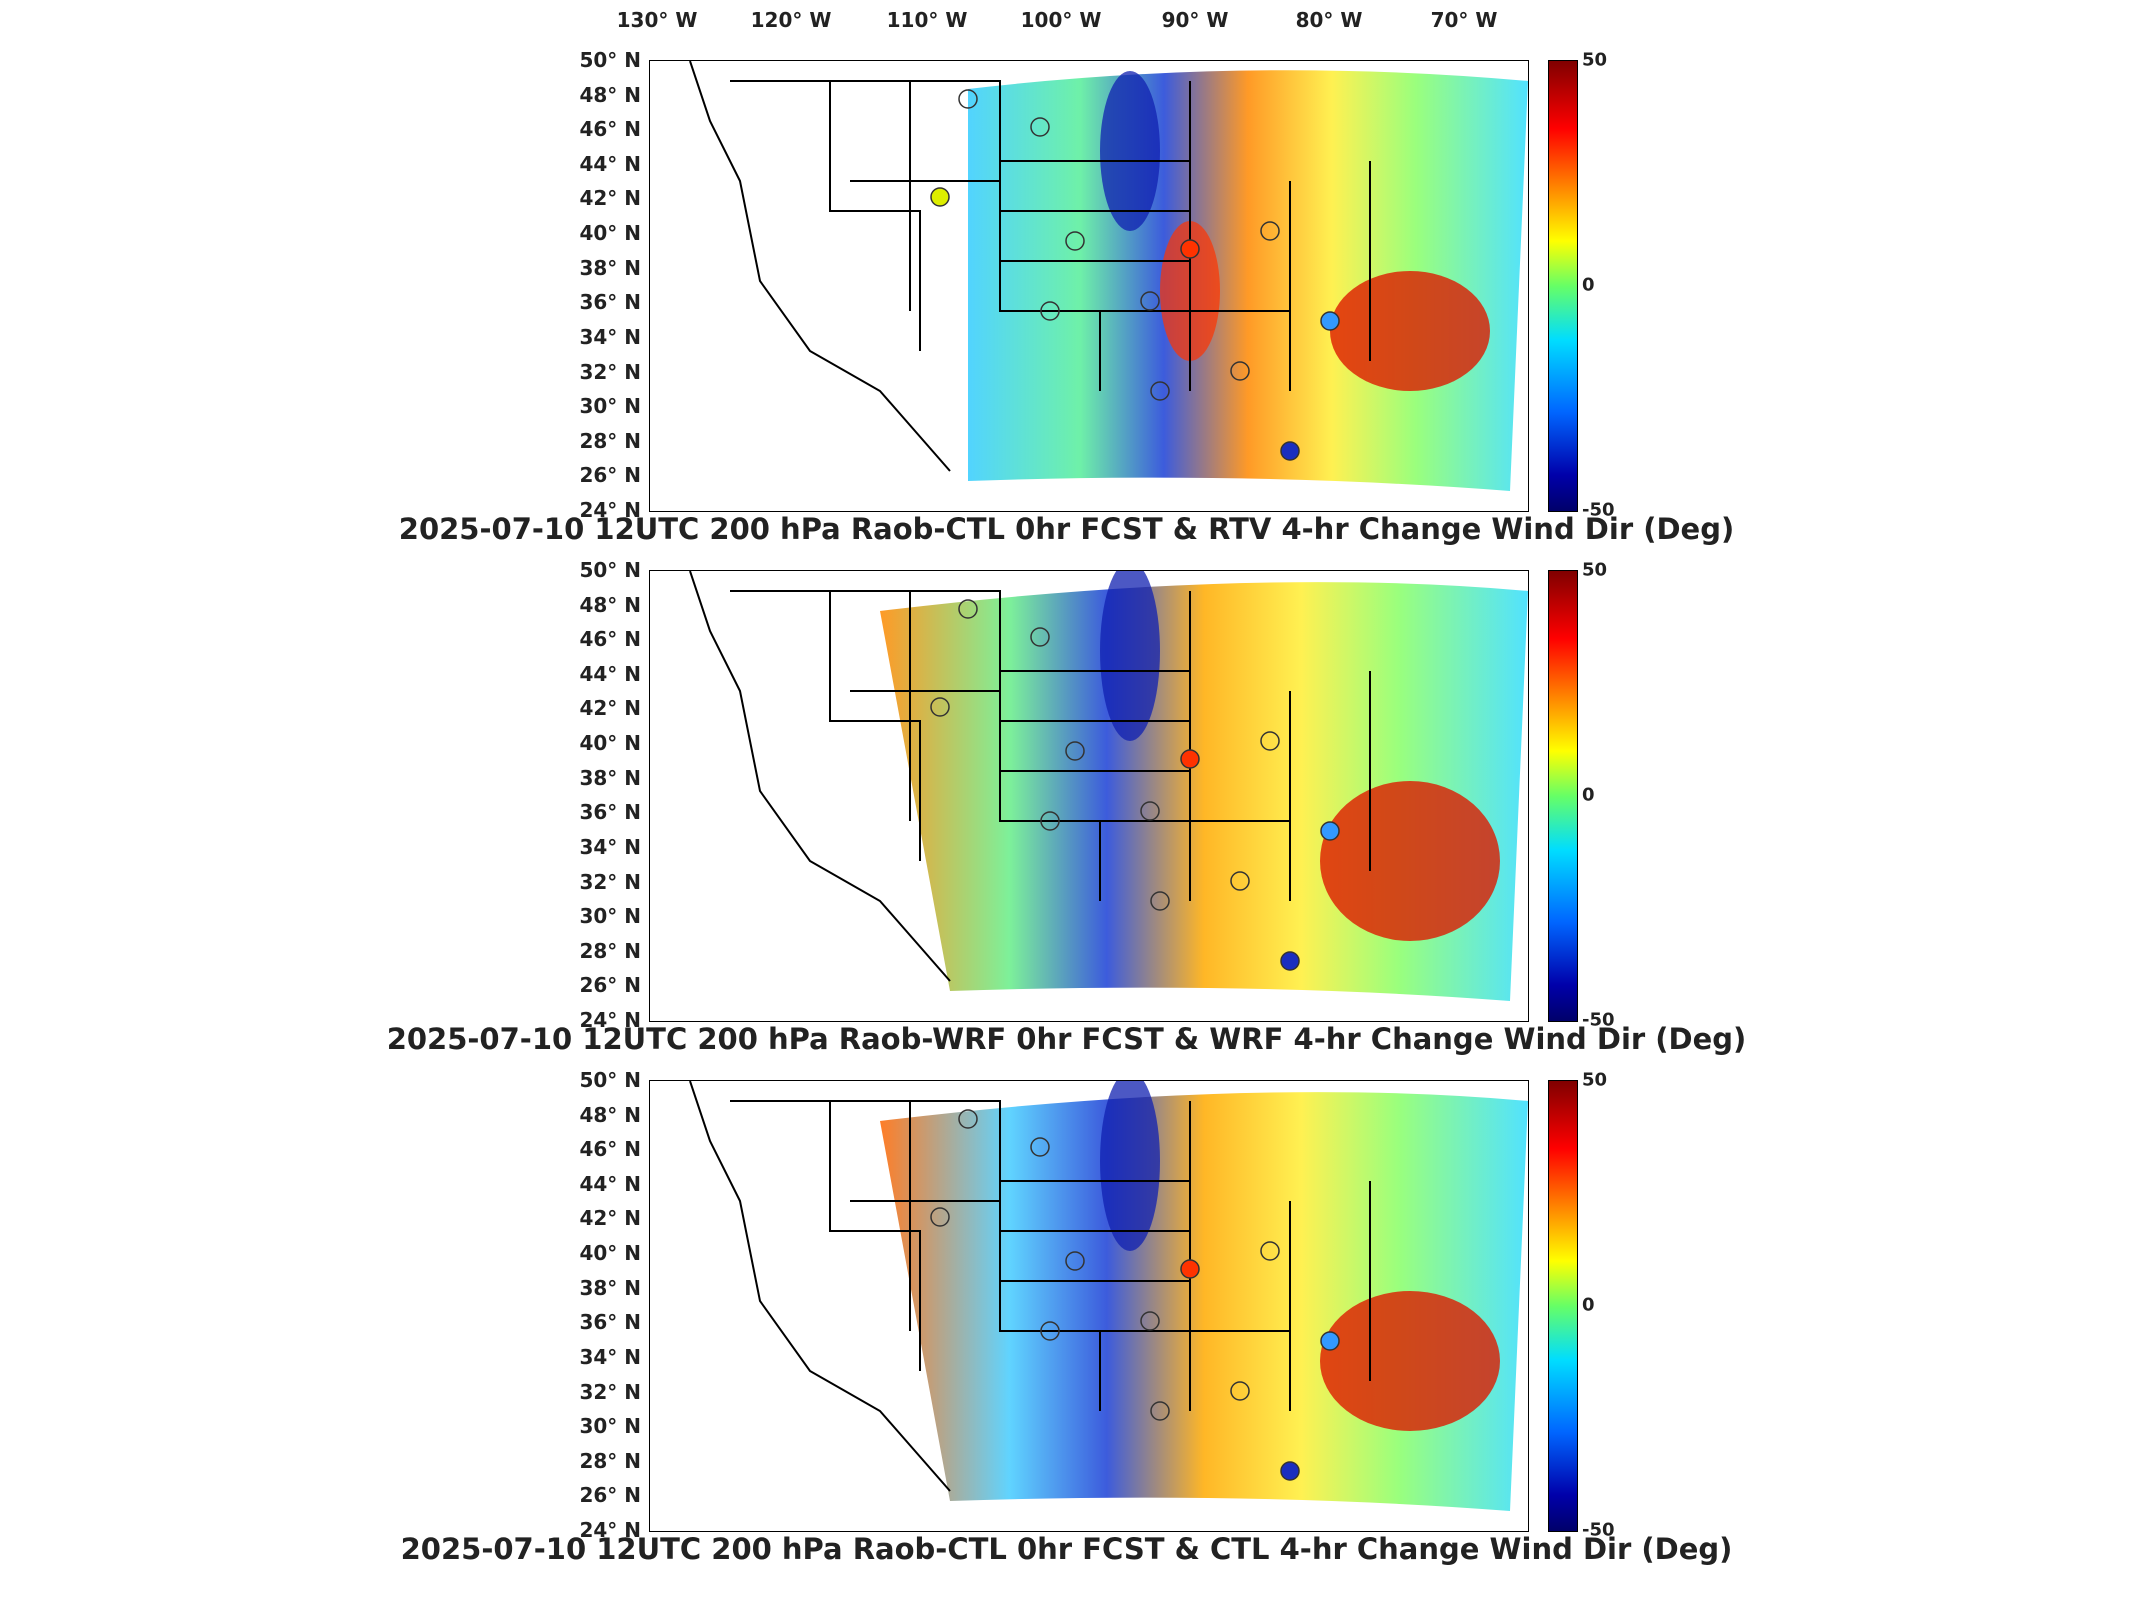 This screenshot has height=1600, width=2133. Describe the element at coordinates (927, 20) in the screenshot. I see `lon-label: 110° W` at that location.